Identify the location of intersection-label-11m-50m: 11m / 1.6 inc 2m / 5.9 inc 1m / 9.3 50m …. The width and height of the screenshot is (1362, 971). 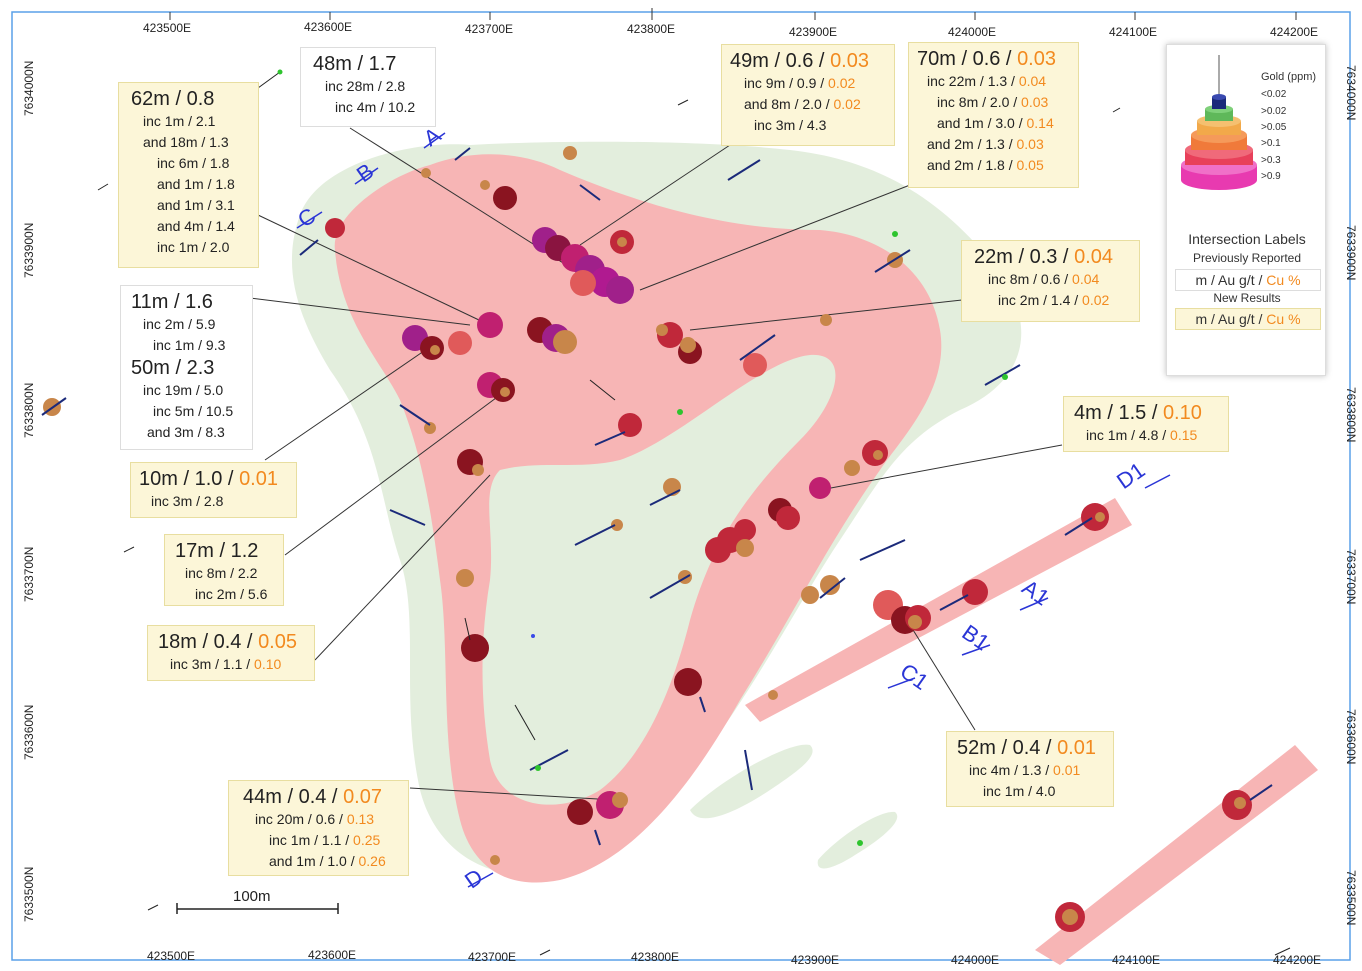
(186, 367).